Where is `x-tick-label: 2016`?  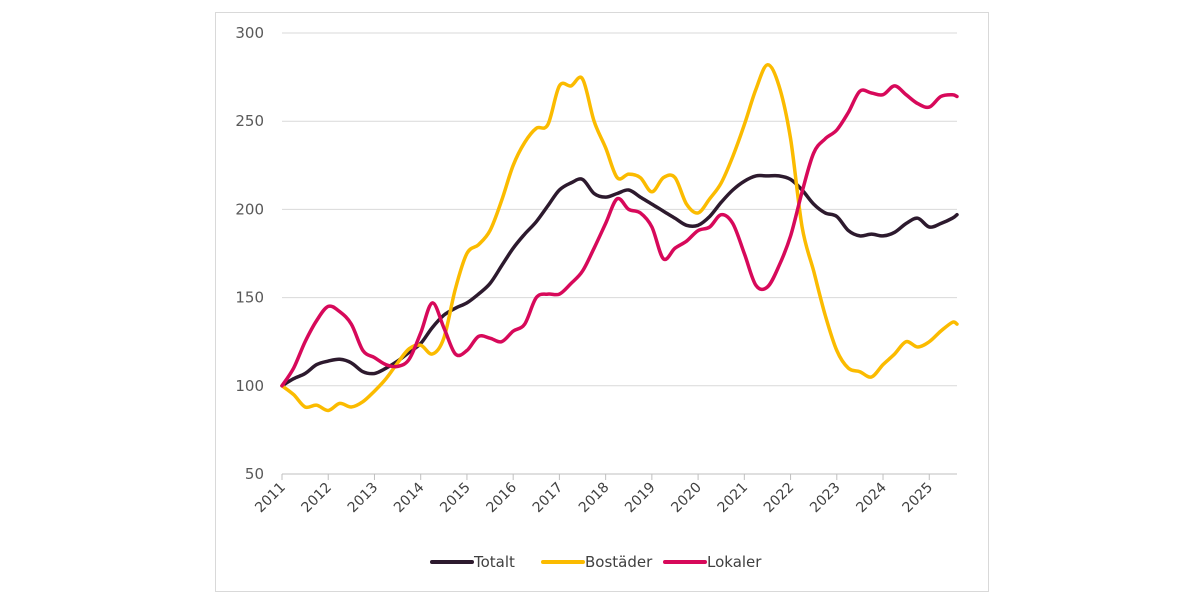
x-tick-label: 2016 is located at coordinates (501, 497).